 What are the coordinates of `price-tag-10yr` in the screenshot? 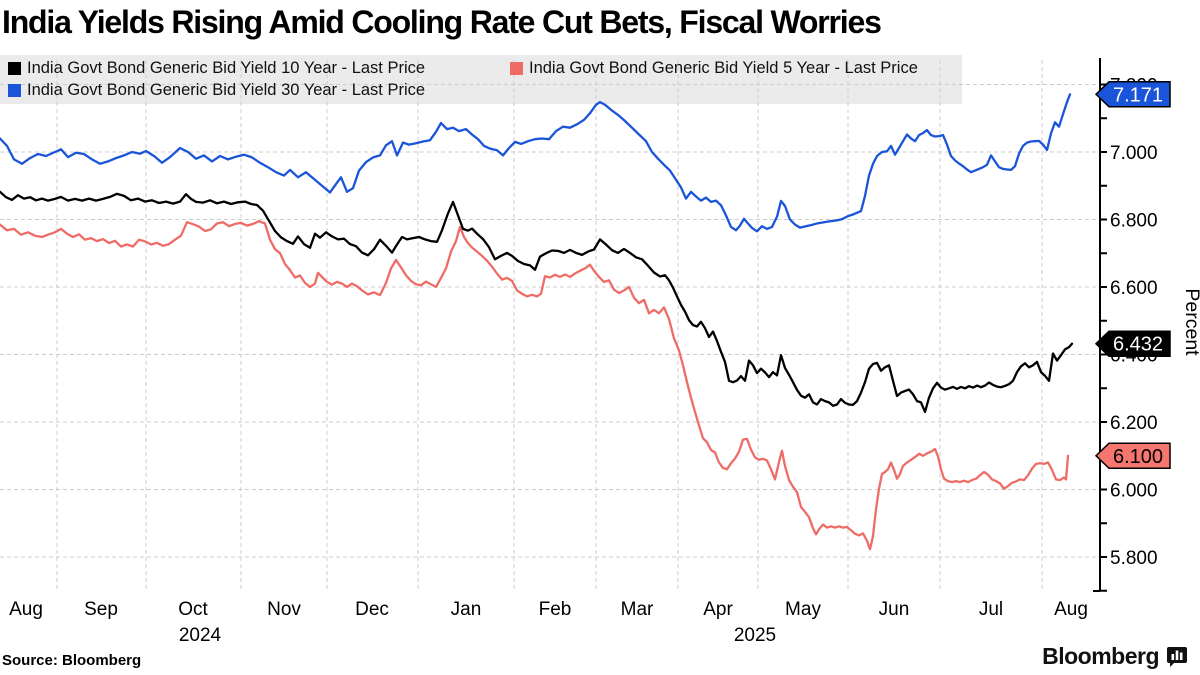 It's located at (1132, 343).